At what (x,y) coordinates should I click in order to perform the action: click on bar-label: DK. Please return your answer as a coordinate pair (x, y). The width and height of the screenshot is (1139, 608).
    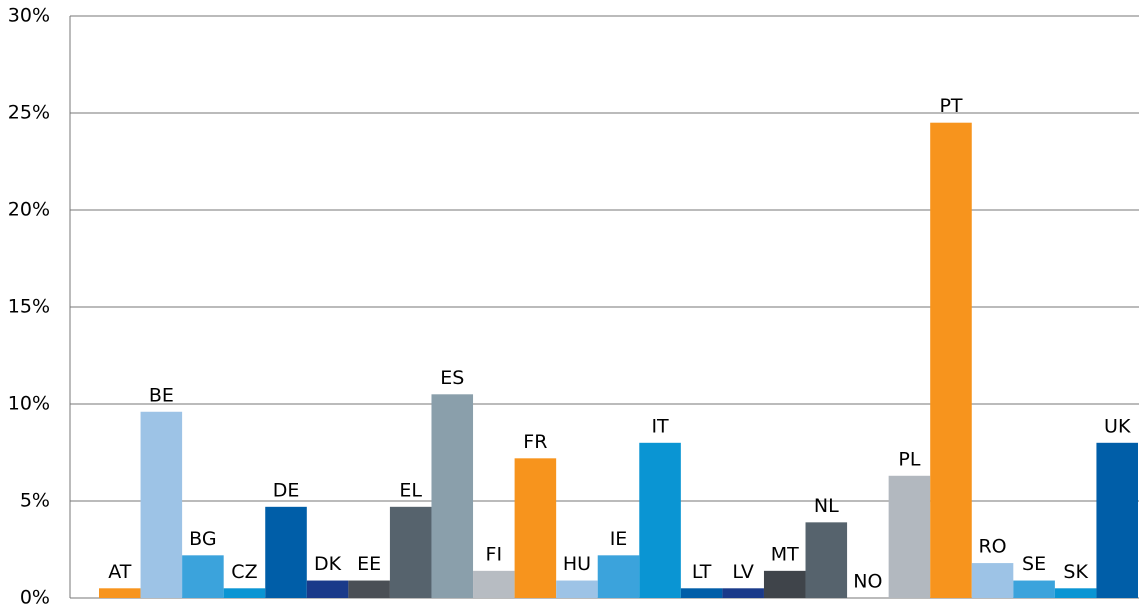
    Looking at the image, I should click on (328, 564).